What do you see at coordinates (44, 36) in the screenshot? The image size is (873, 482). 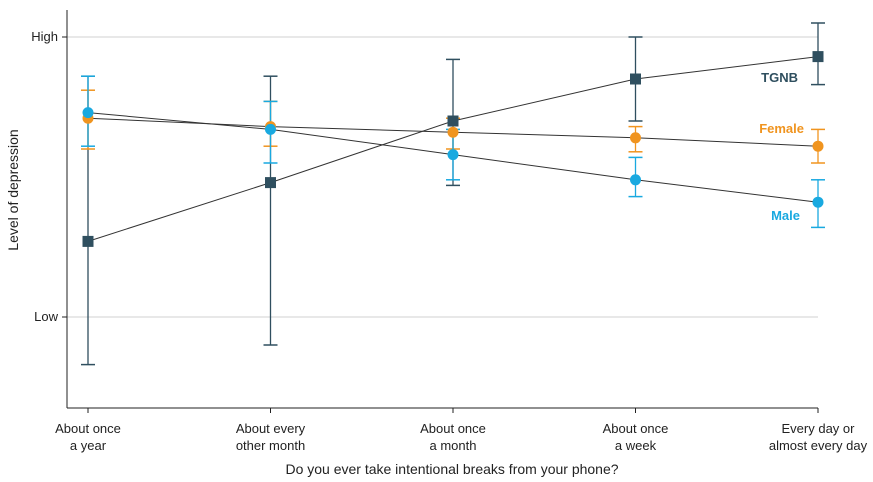 I see `y-tick-label: High` at bounding box center [44, 36].